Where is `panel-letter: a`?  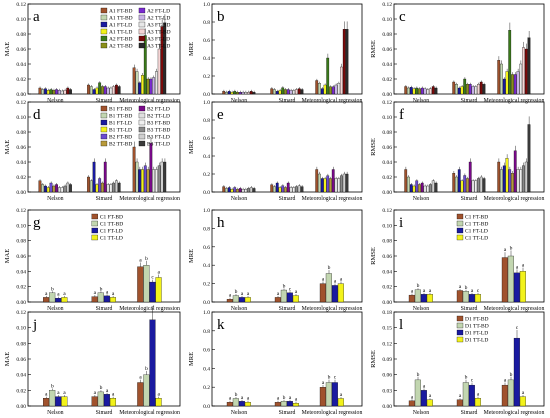 panel-letter: a is located at coordinates (36, 17).